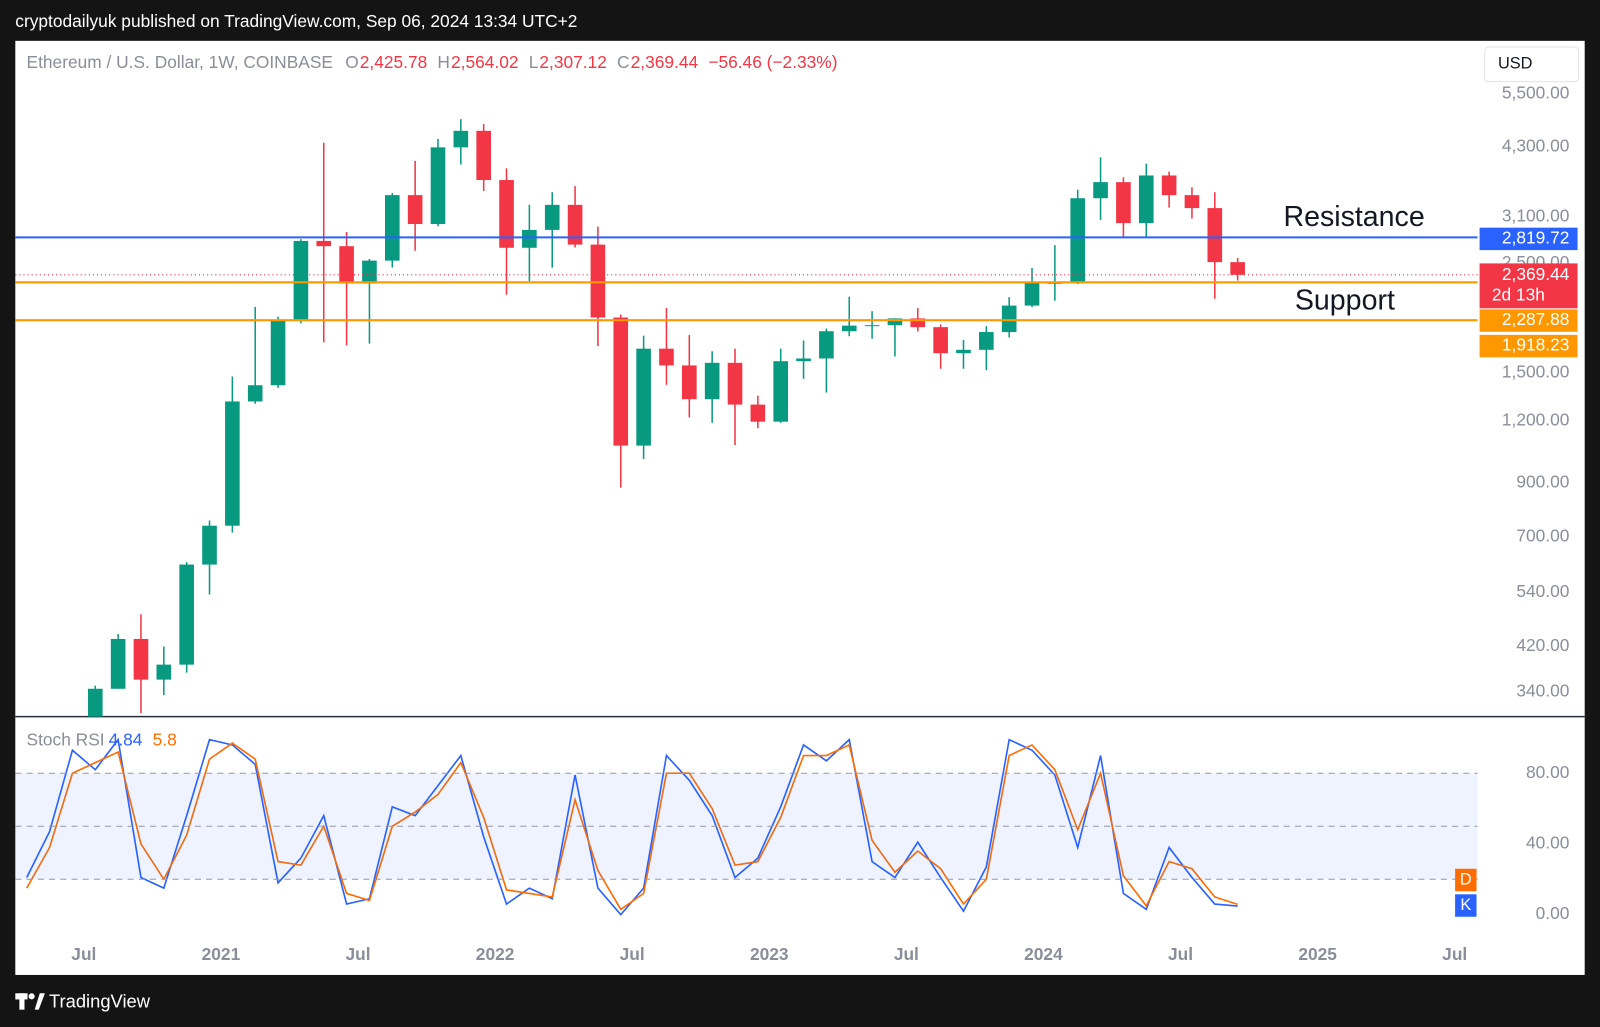 The image size is (1600, 1027). I want to click on last-price-label: 2,369.44, so click(1536, 274).